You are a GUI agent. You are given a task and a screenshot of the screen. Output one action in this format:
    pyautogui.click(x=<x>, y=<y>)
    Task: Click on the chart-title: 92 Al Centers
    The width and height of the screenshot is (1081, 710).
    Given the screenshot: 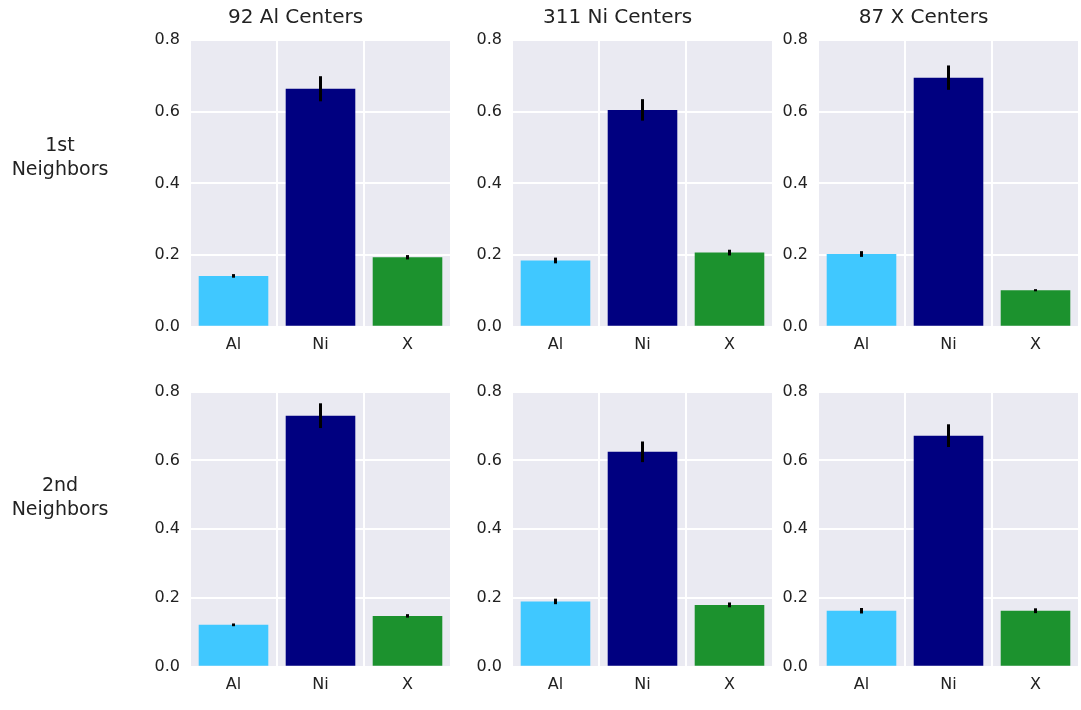 What is the action you would take?
    pyautogui.click(x=295, y=16)
    